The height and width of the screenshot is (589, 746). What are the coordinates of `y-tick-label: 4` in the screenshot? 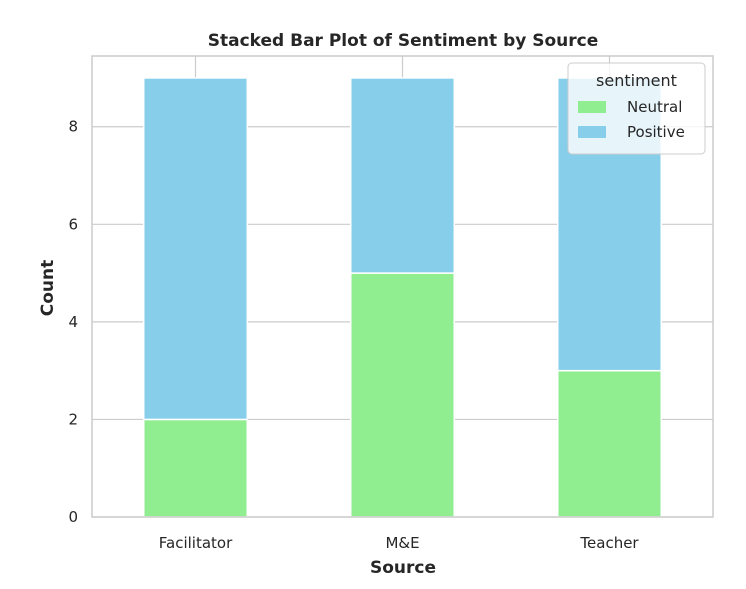 It's located at (73, 322).